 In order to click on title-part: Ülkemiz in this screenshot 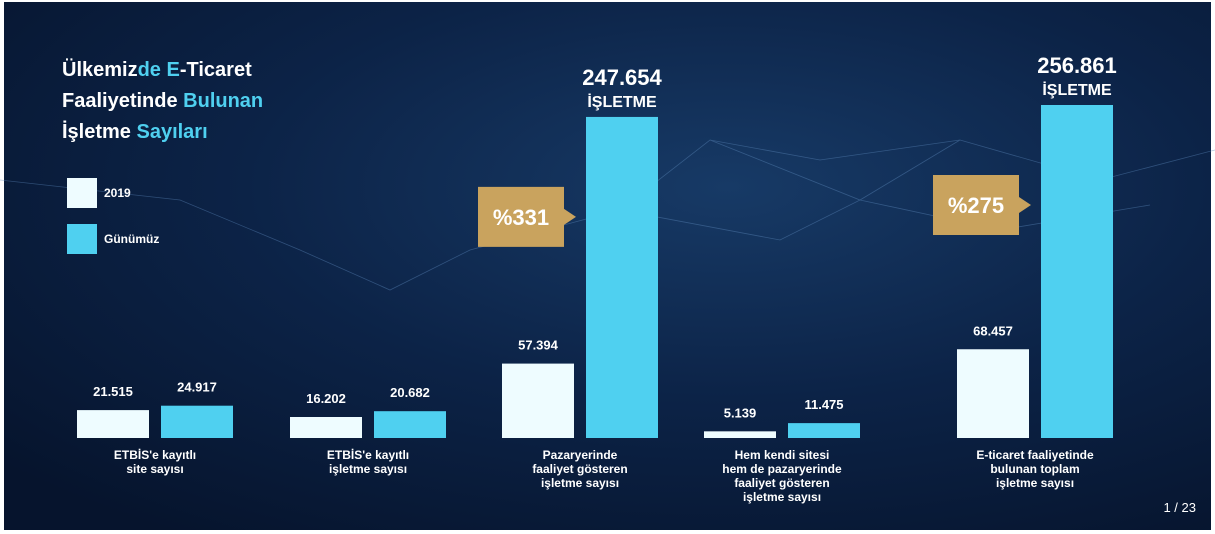, I will do `click(100, 69)`.